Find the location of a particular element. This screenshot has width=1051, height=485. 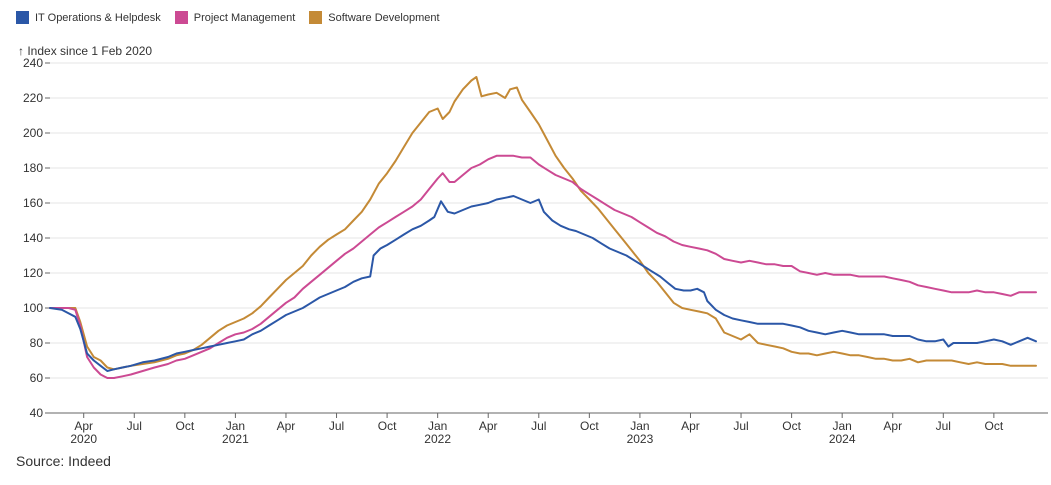

y-tick-label: 120 is located at coordinates (33, 273).